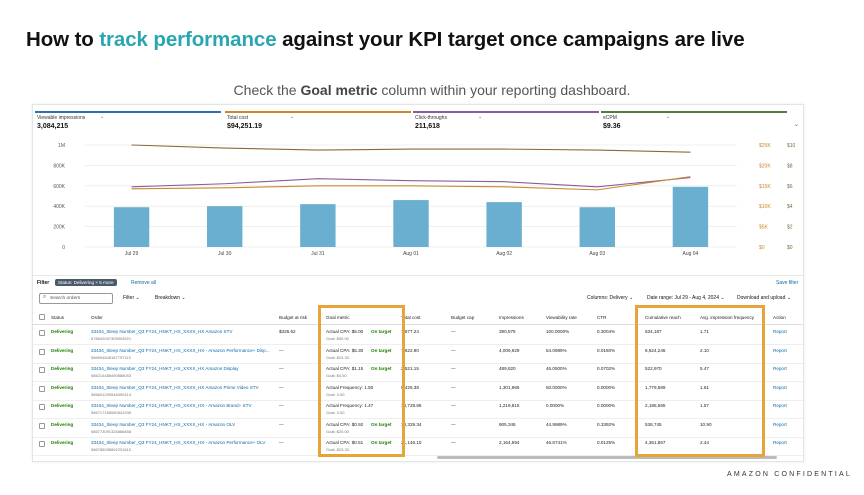  I want to click on goal-metric-cell: Actual CPA: $0.51, so click(345, 442).